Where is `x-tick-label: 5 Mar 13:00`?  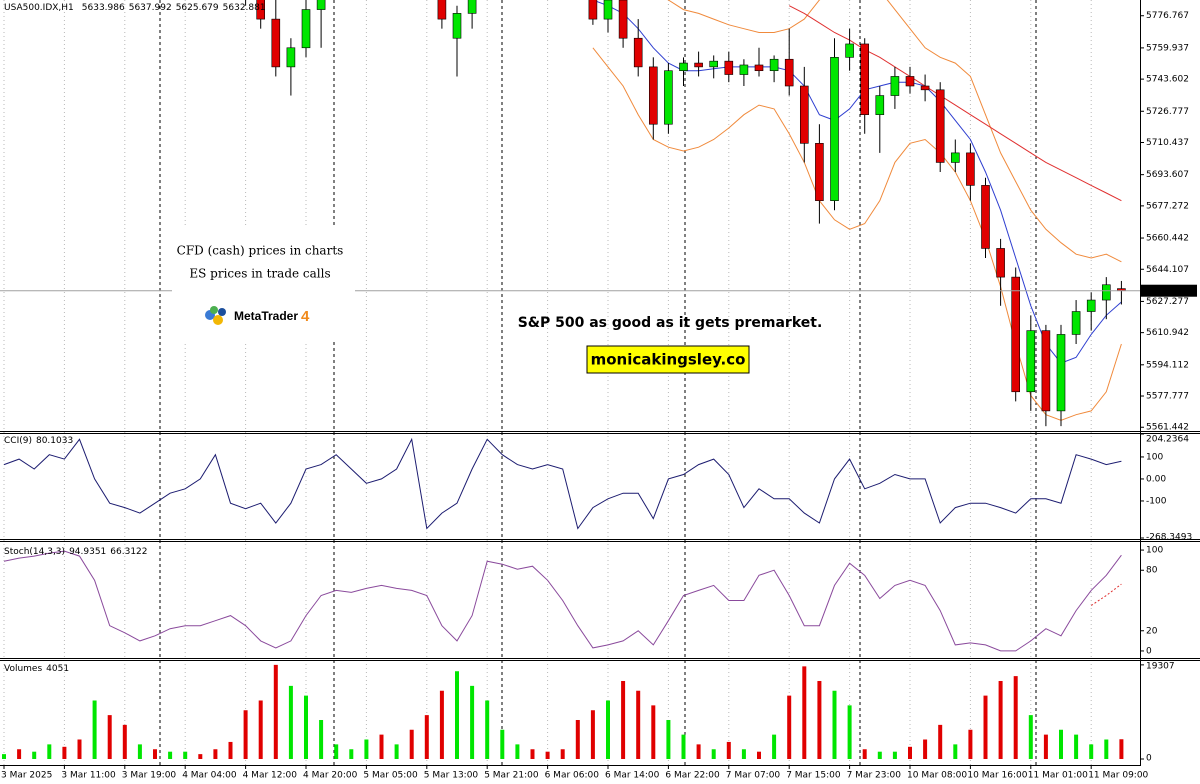 x-tick-label: 5 Mar 13:00 is located at coordinates (451, 776).